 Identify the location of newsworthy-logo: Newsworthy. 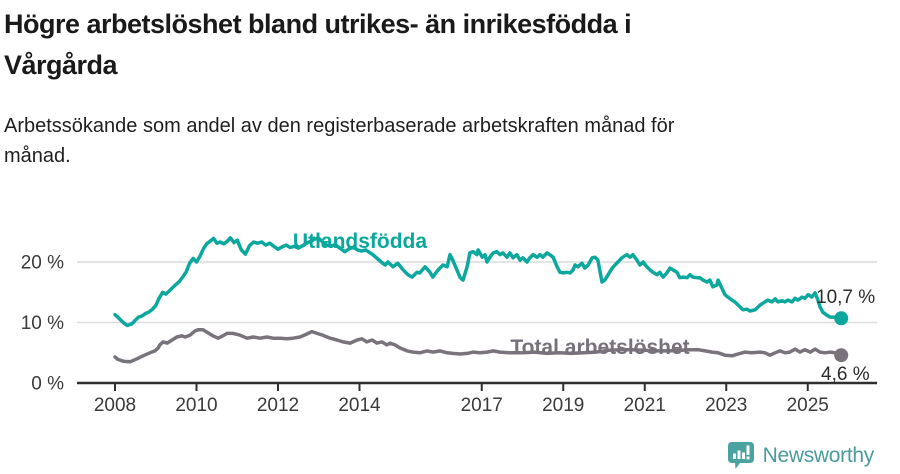
(800, 455).